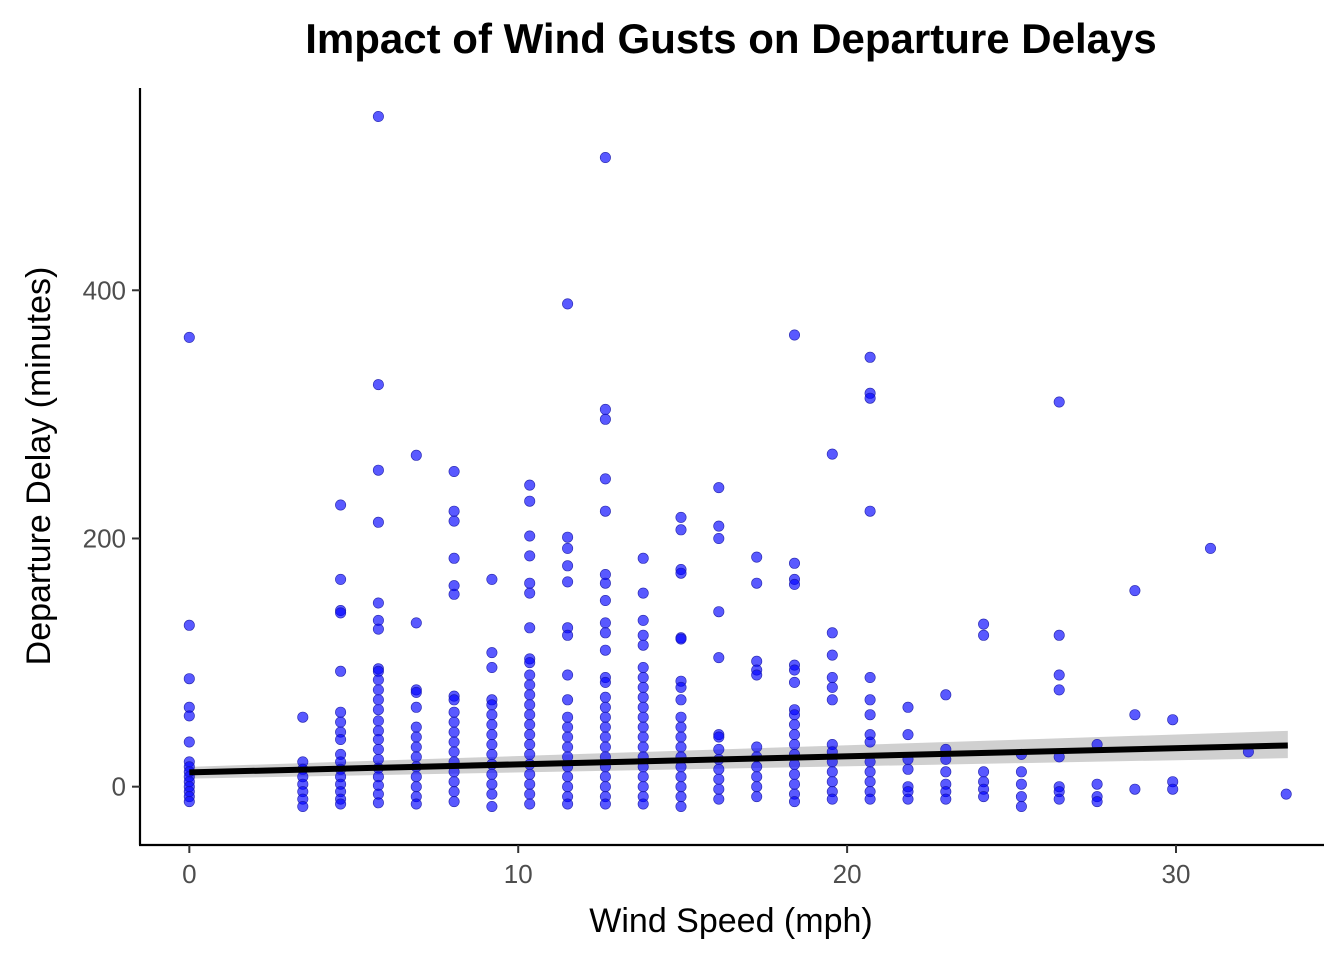 Image resolution: width=1344 pixels, height=960 pixels. What do you see at coordinates (39, 466) in the screenshot?
I see `y-axis-title: Departure Delay (minutes)` at bounding box center [39, 466].